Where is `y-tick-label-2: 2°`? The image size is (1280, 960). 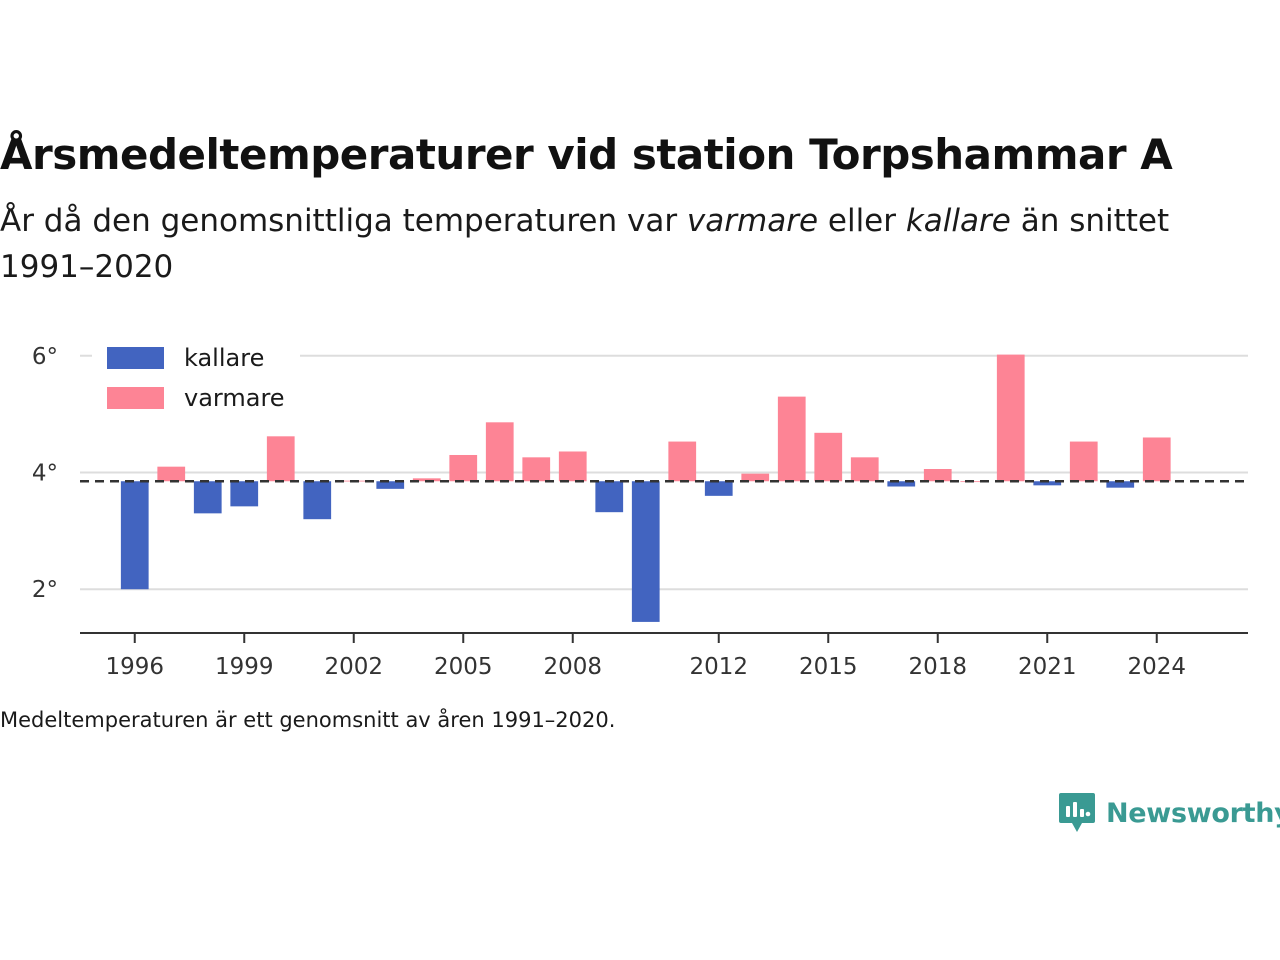 y-tick-label-2: 2° is located at coordinates (45, 590).